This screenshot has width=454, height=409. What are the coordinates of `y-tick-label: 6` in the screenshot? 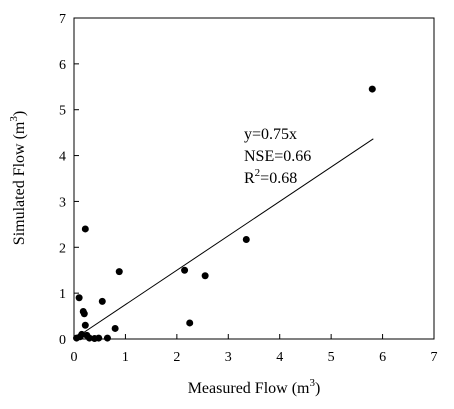 It's located at (62, 65).